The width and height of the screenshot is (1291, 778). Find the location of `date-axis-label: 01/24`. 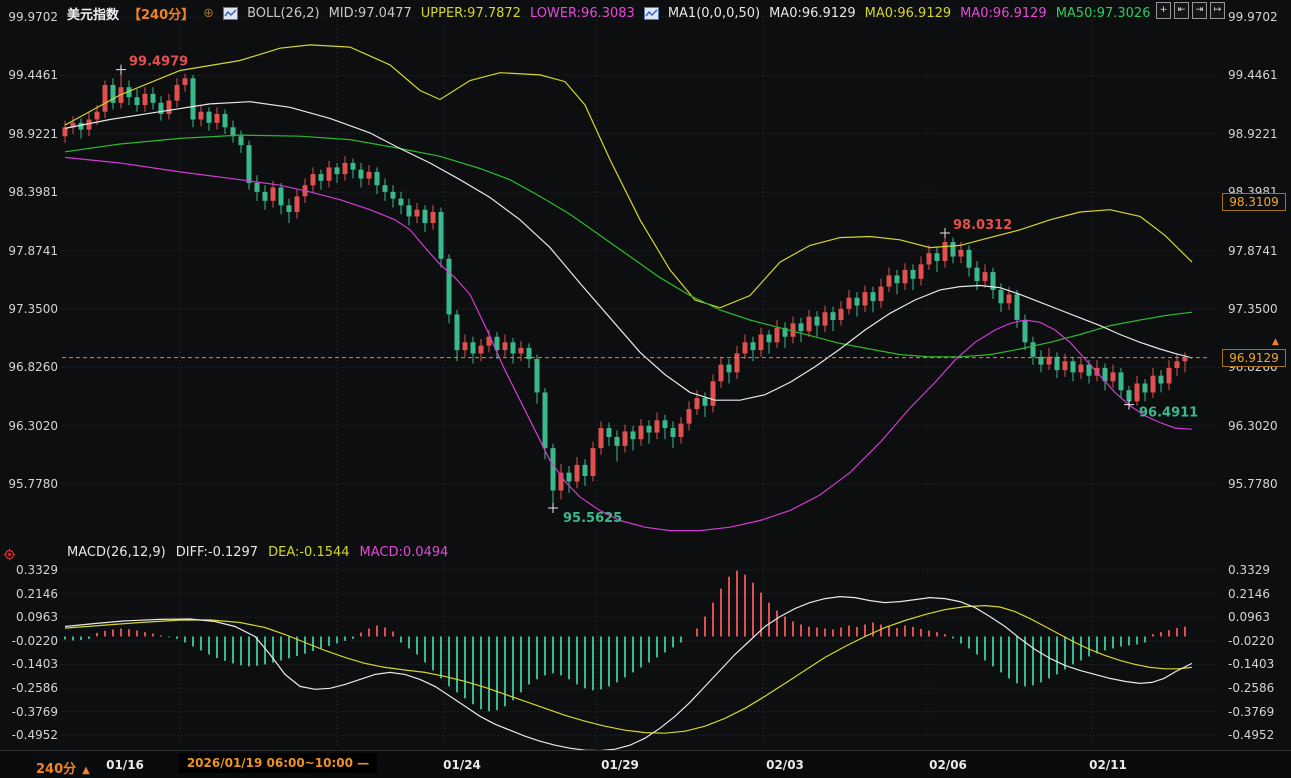

date-axis-label: 01/24 is located at coordinates (462, 765).